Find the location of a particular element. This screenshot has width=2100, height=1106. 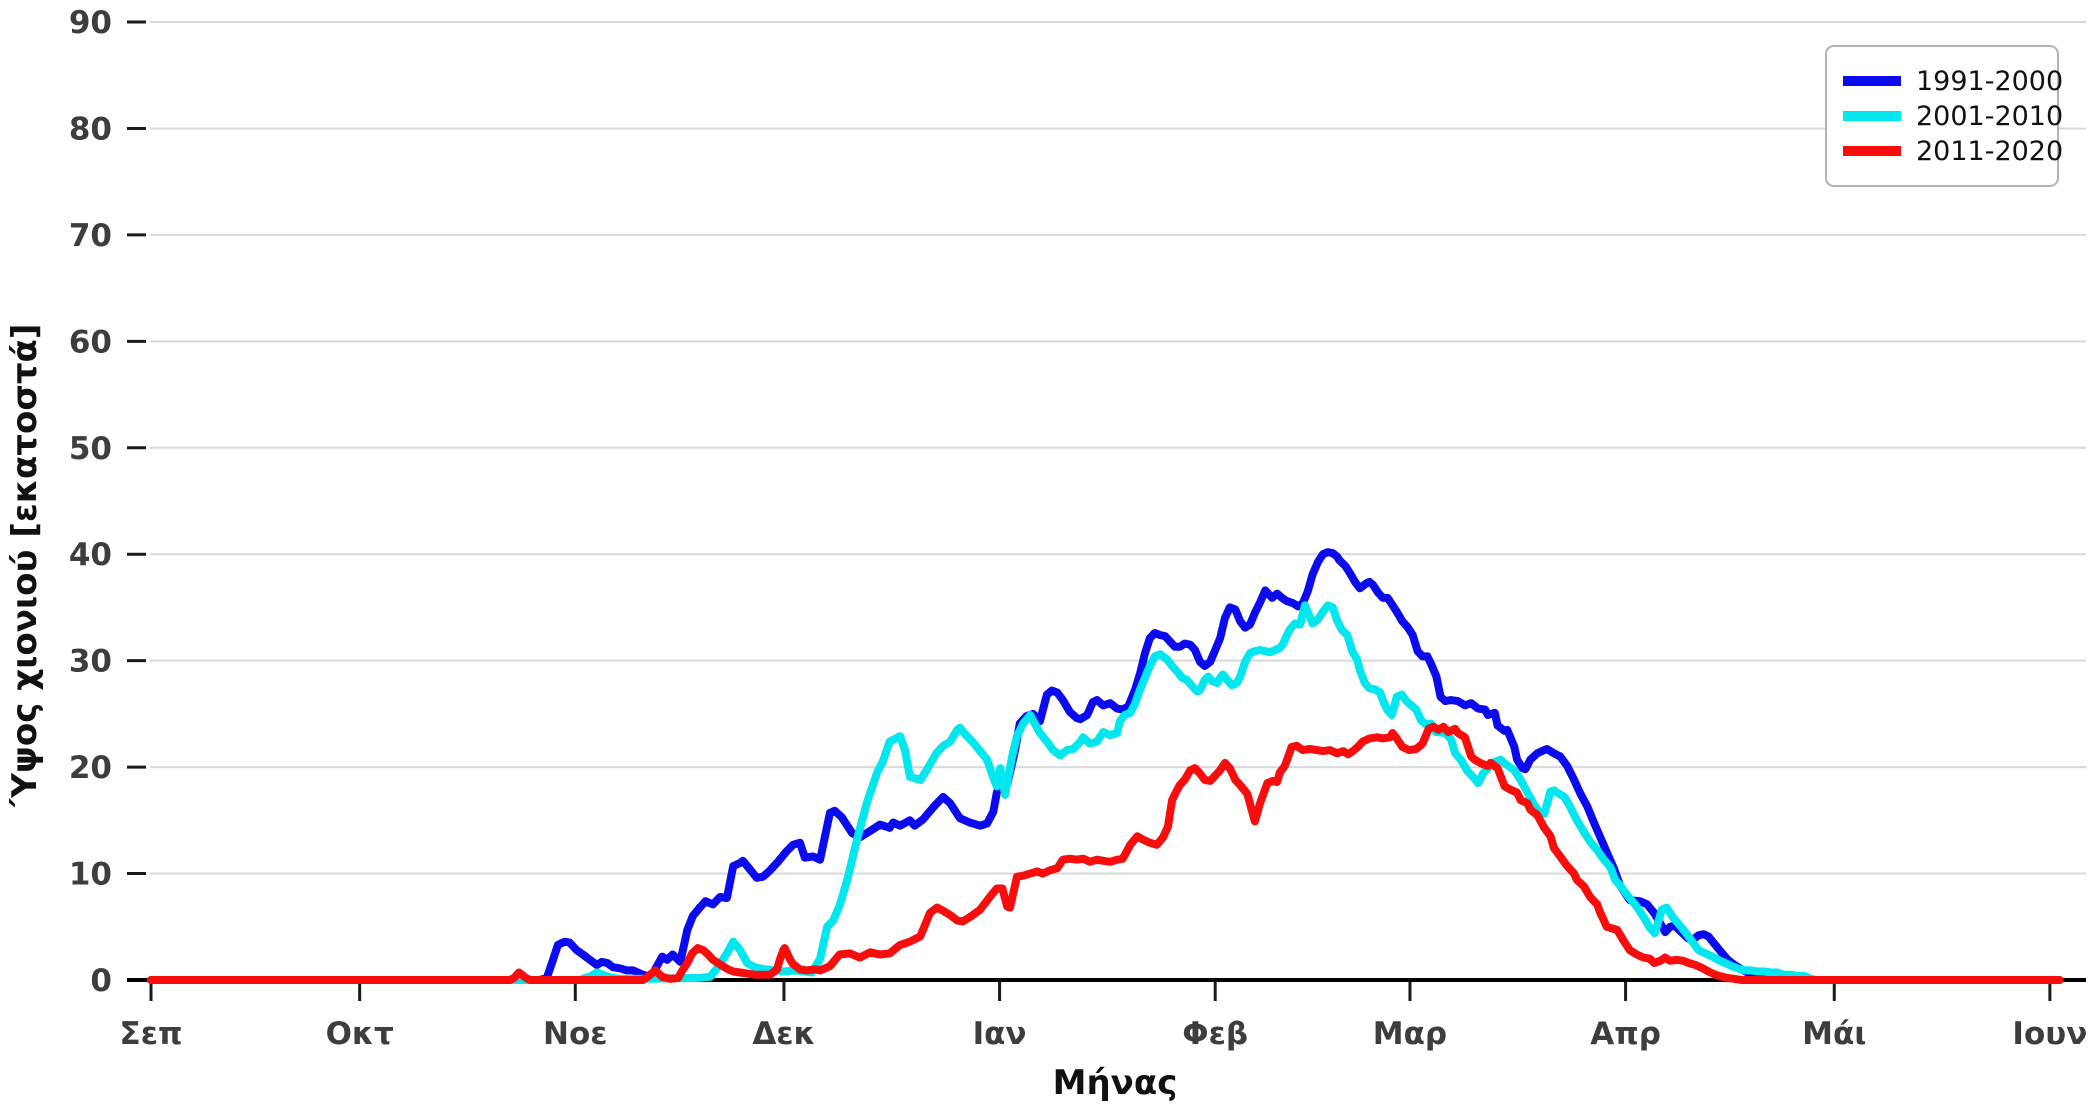

x-axis-ticks: Σεπ Οκτ Νοε Δεκ Ιαν Φεβ Μαρ Απρ Μάι Ιουν is located at coordinates (1103, 1016).